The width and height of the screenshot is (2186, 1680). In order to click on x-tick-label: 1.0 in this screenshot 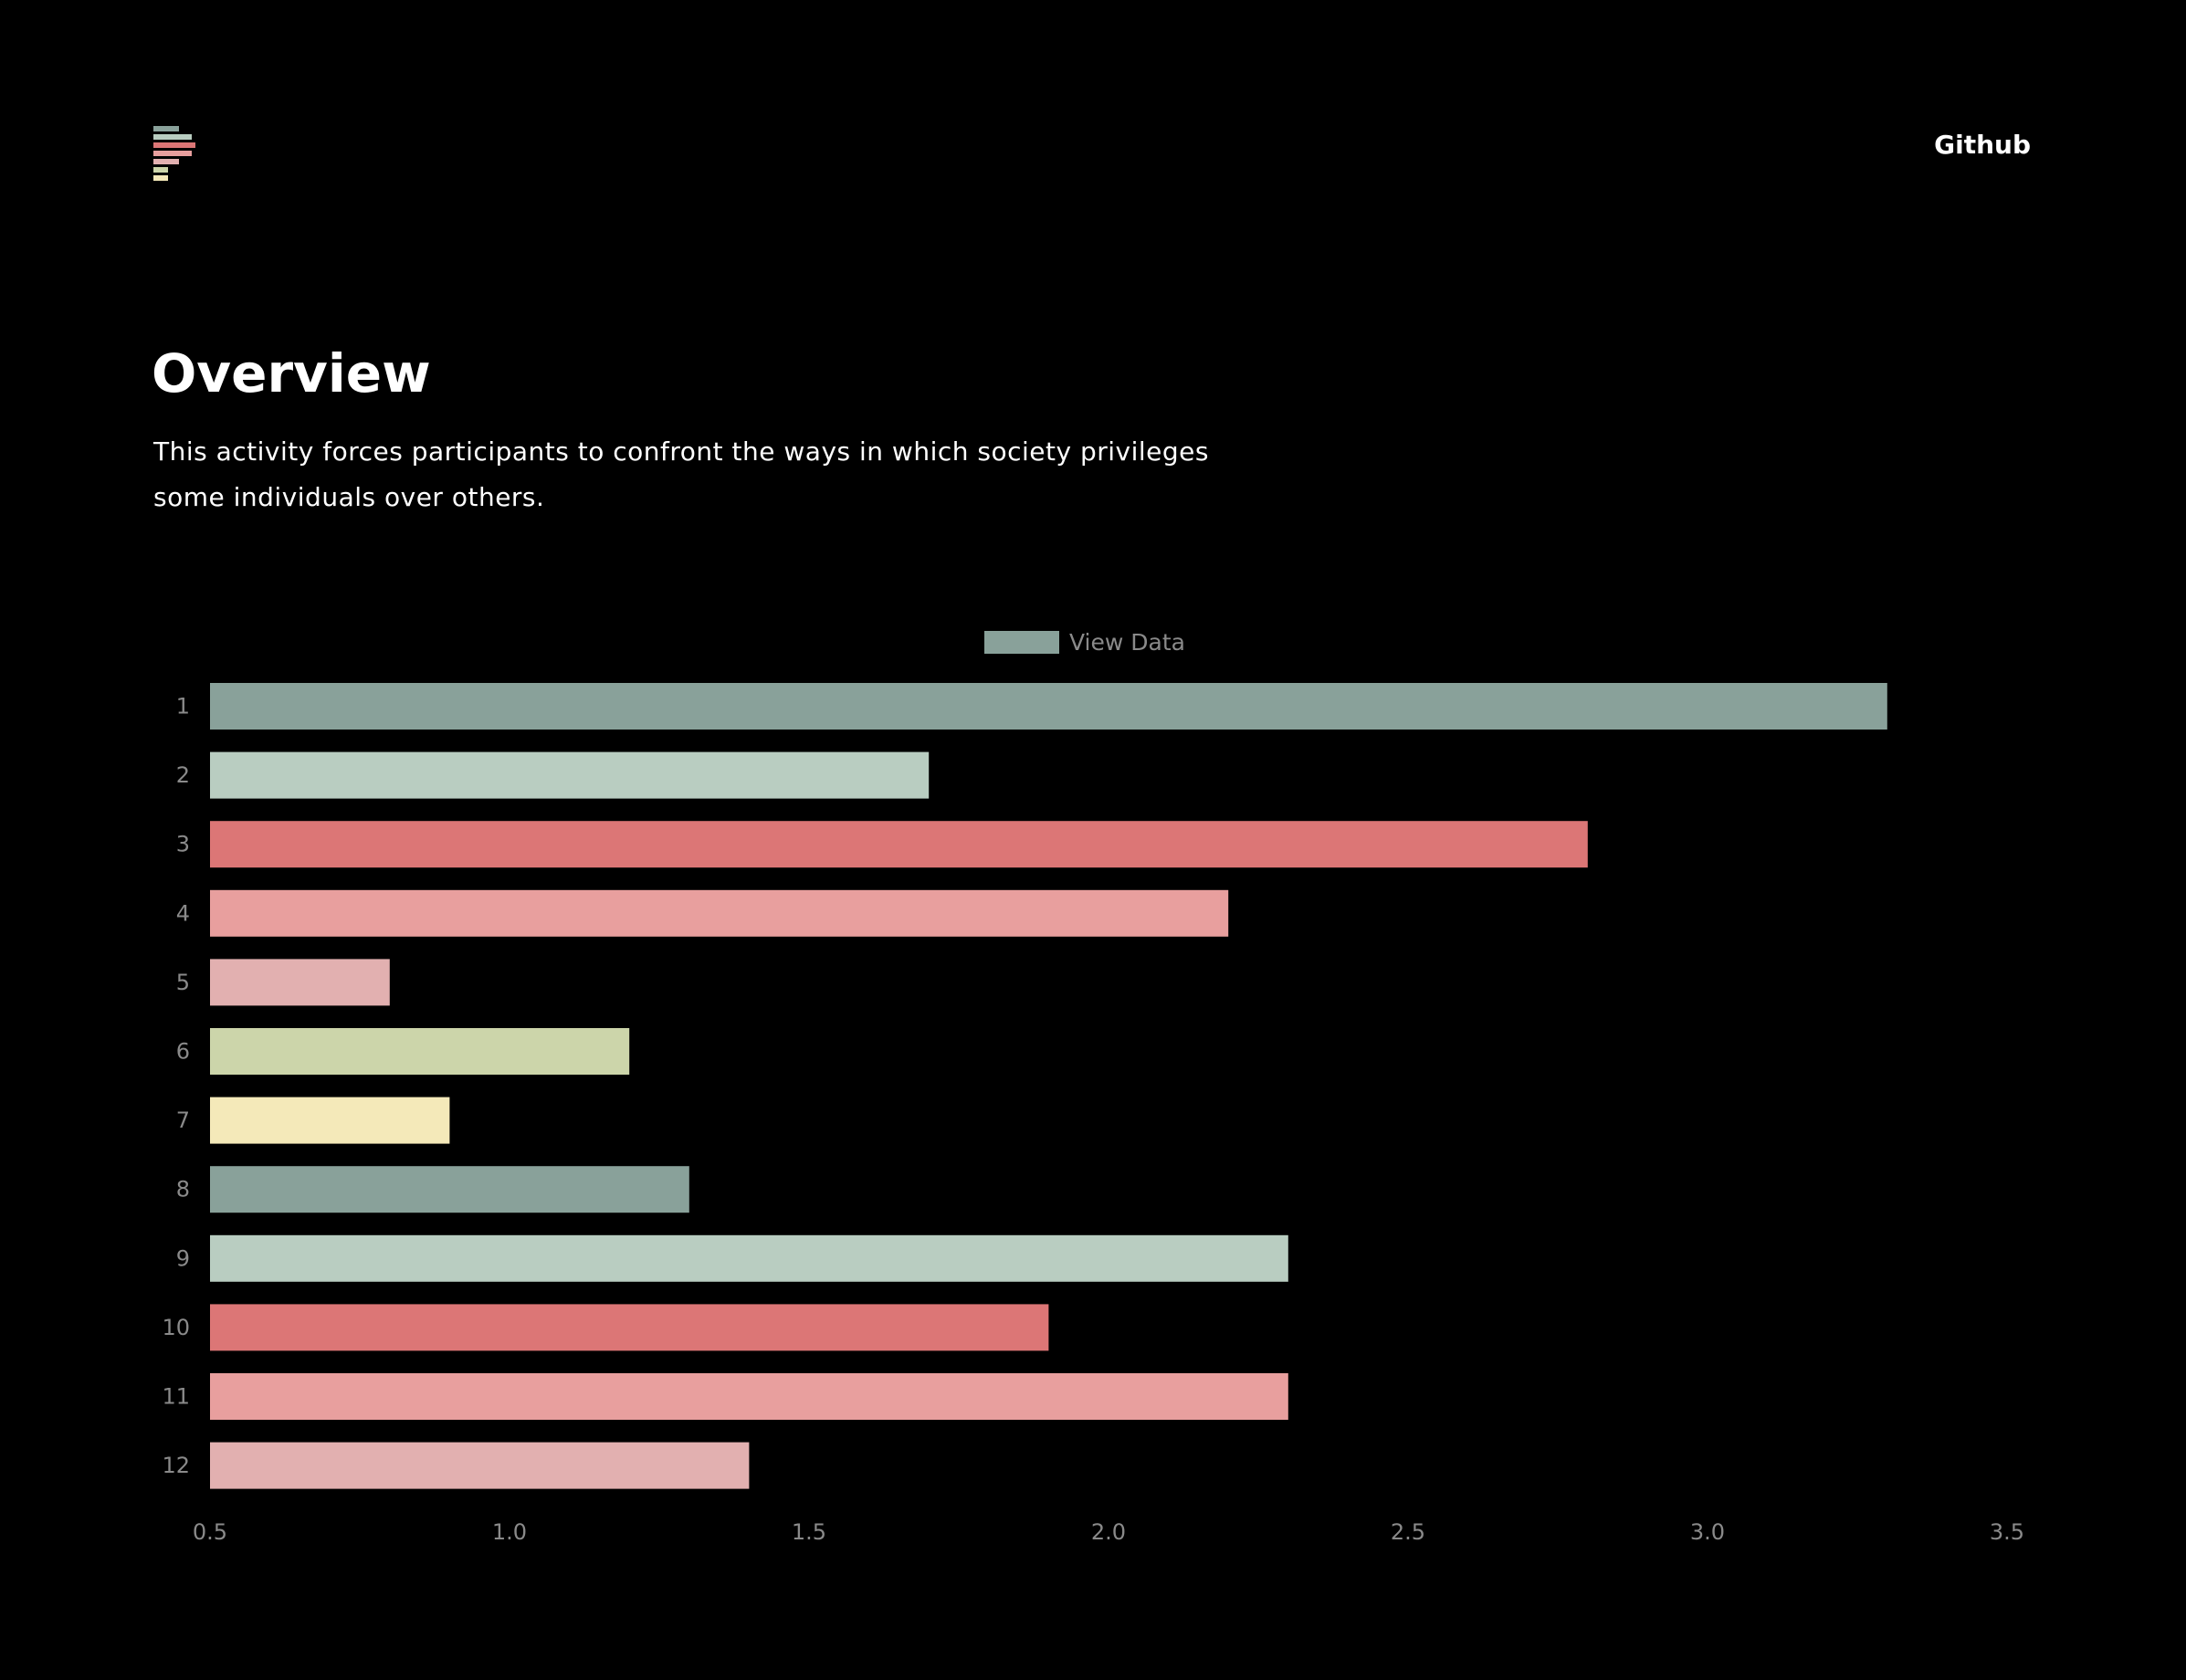, I will do `click(509, 1532)`.